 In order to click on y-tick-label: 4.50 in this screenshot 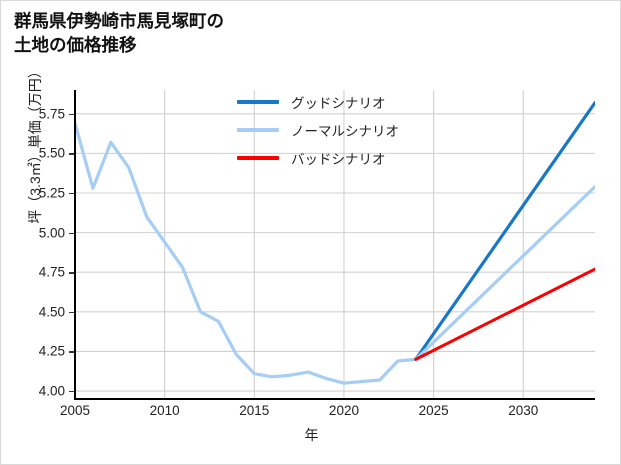, I will do `click(51, 312)`.